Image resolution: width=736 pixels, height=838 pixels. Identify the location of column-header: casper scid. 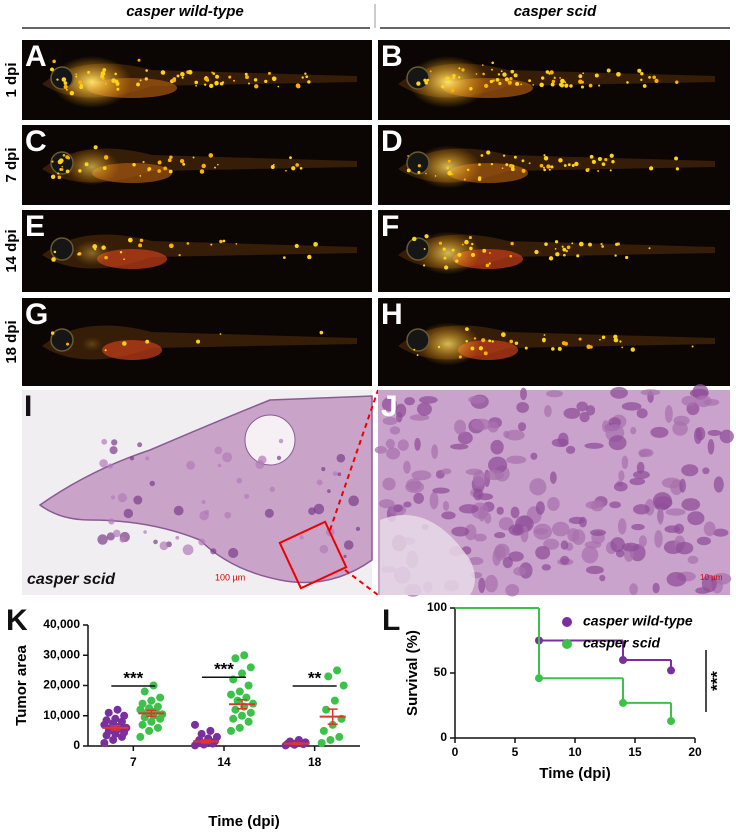
(555, 11).